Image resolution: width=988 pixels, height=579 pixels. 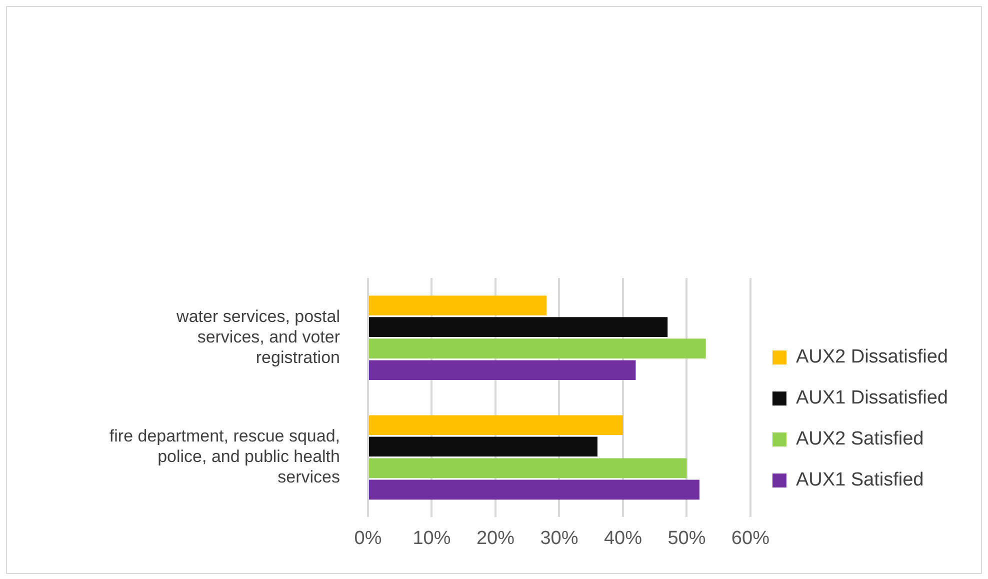 What do you see at coordinates (872, 357) in the screenshot?
I see `legend-label: AUX2 Dissatisfied` at bounding box center [872, 357].